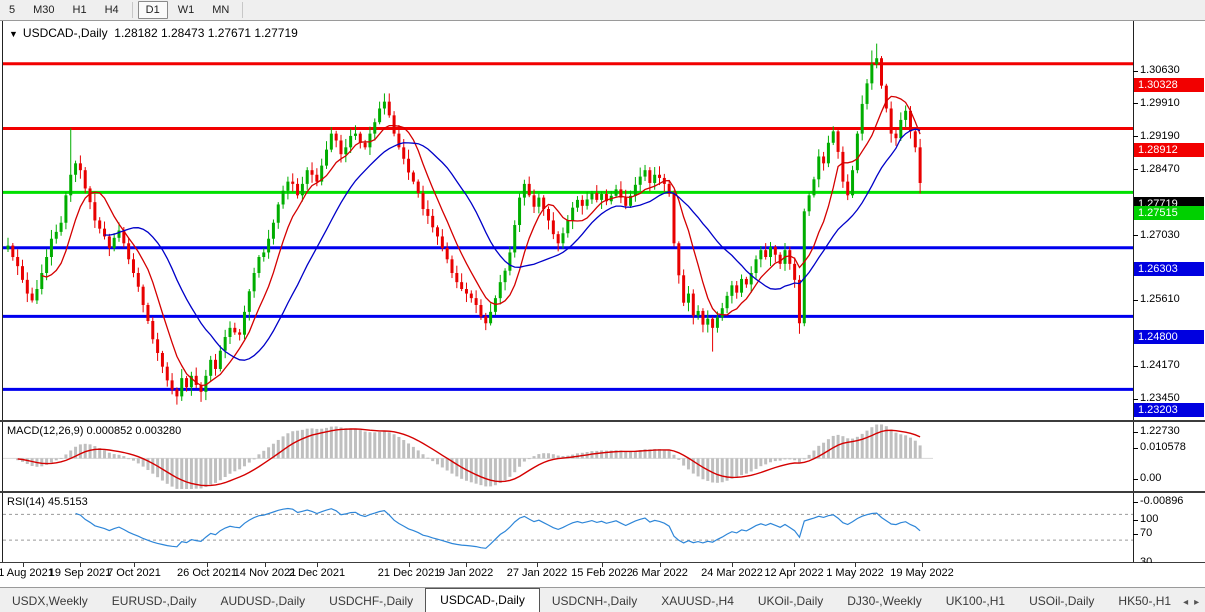  I want to click on price-axis-label: 1.23450, so click(1160, 398).